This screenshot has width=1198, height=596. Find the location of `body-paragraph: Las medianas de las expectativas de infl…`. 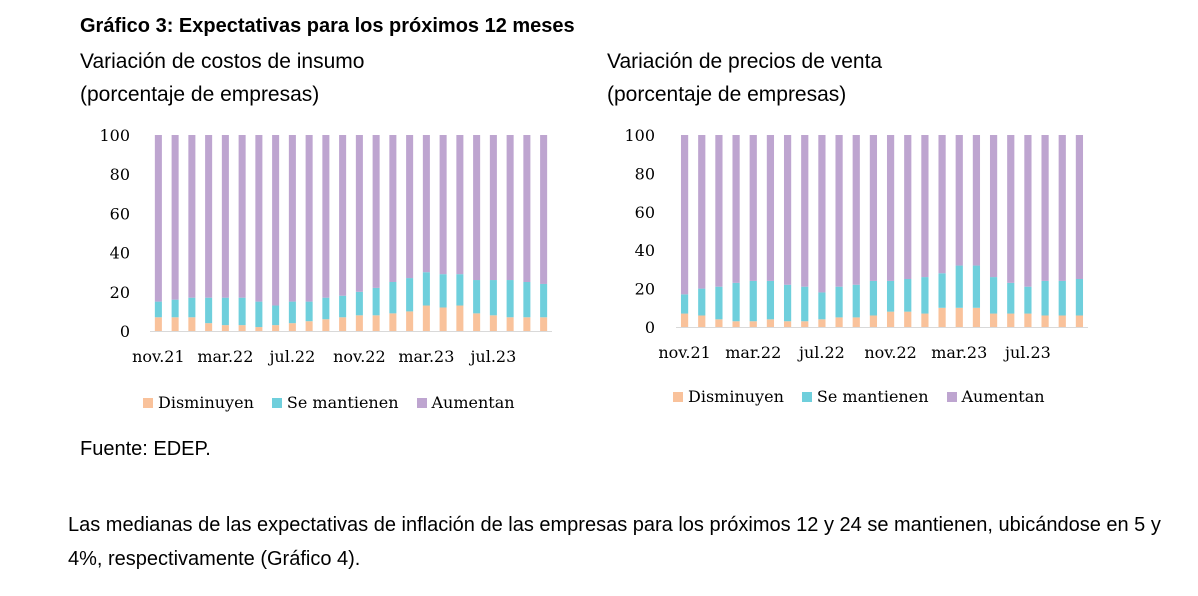

body-paragraph: Las medianas de las expectativas de infl… is located at coordinates (614, 542).